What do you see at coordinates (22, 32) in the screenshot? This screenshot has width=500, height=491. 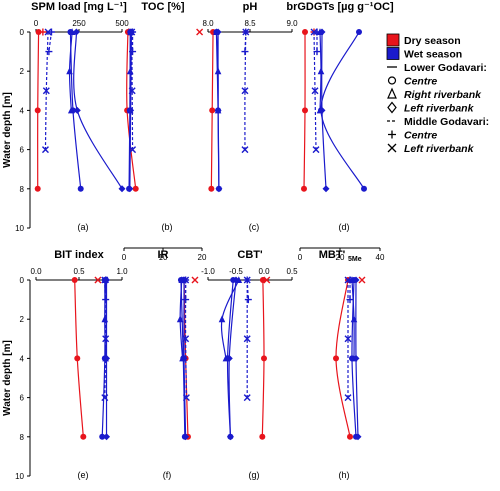 I see `y-tick-label: 0` at bounding box center [22, 32].